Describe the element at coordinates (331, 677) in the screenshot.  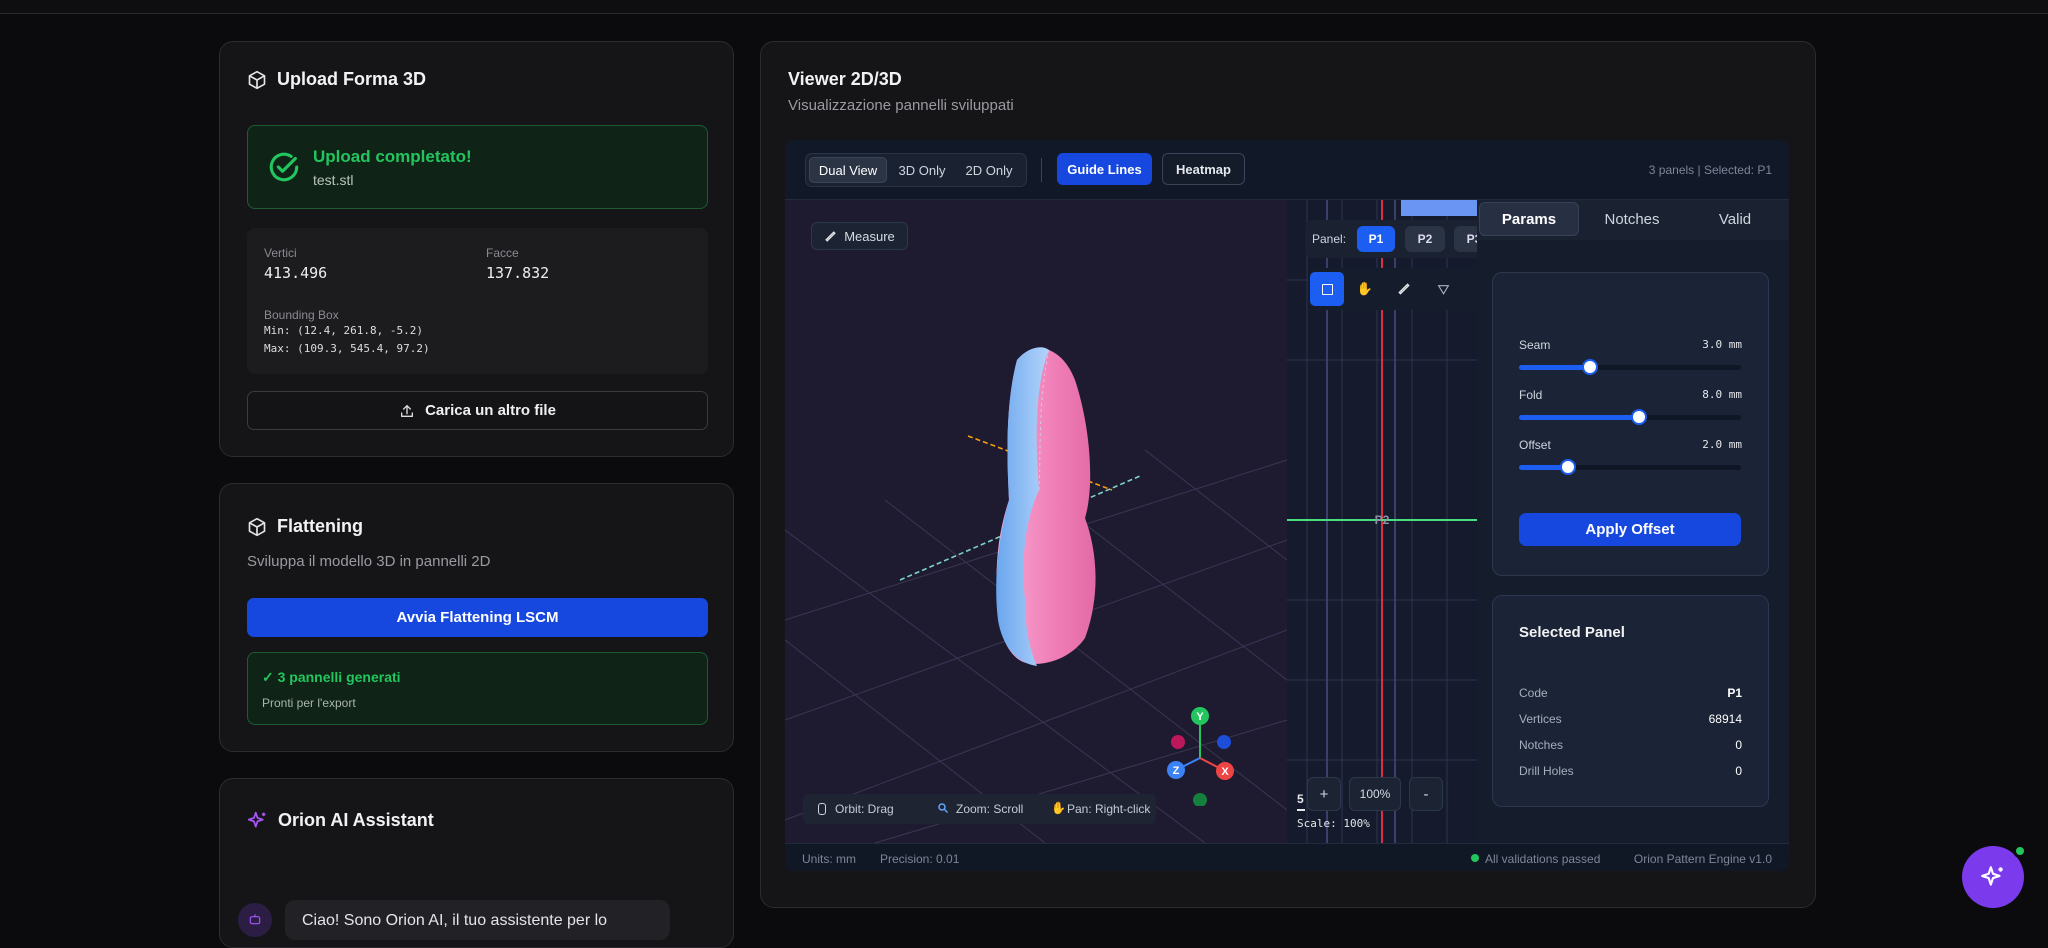
I see `flattening-result-title: ✓ 3 pannelli generati` at that location.